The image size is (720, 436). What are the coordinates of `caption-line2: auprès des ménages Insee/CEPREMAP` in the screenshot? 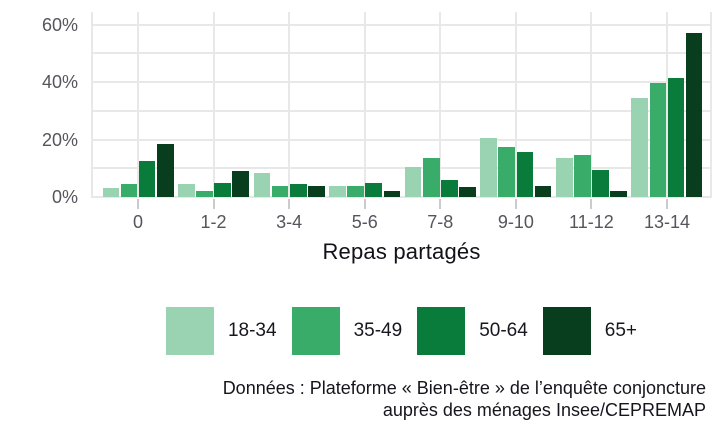 It's located at (544, 410).